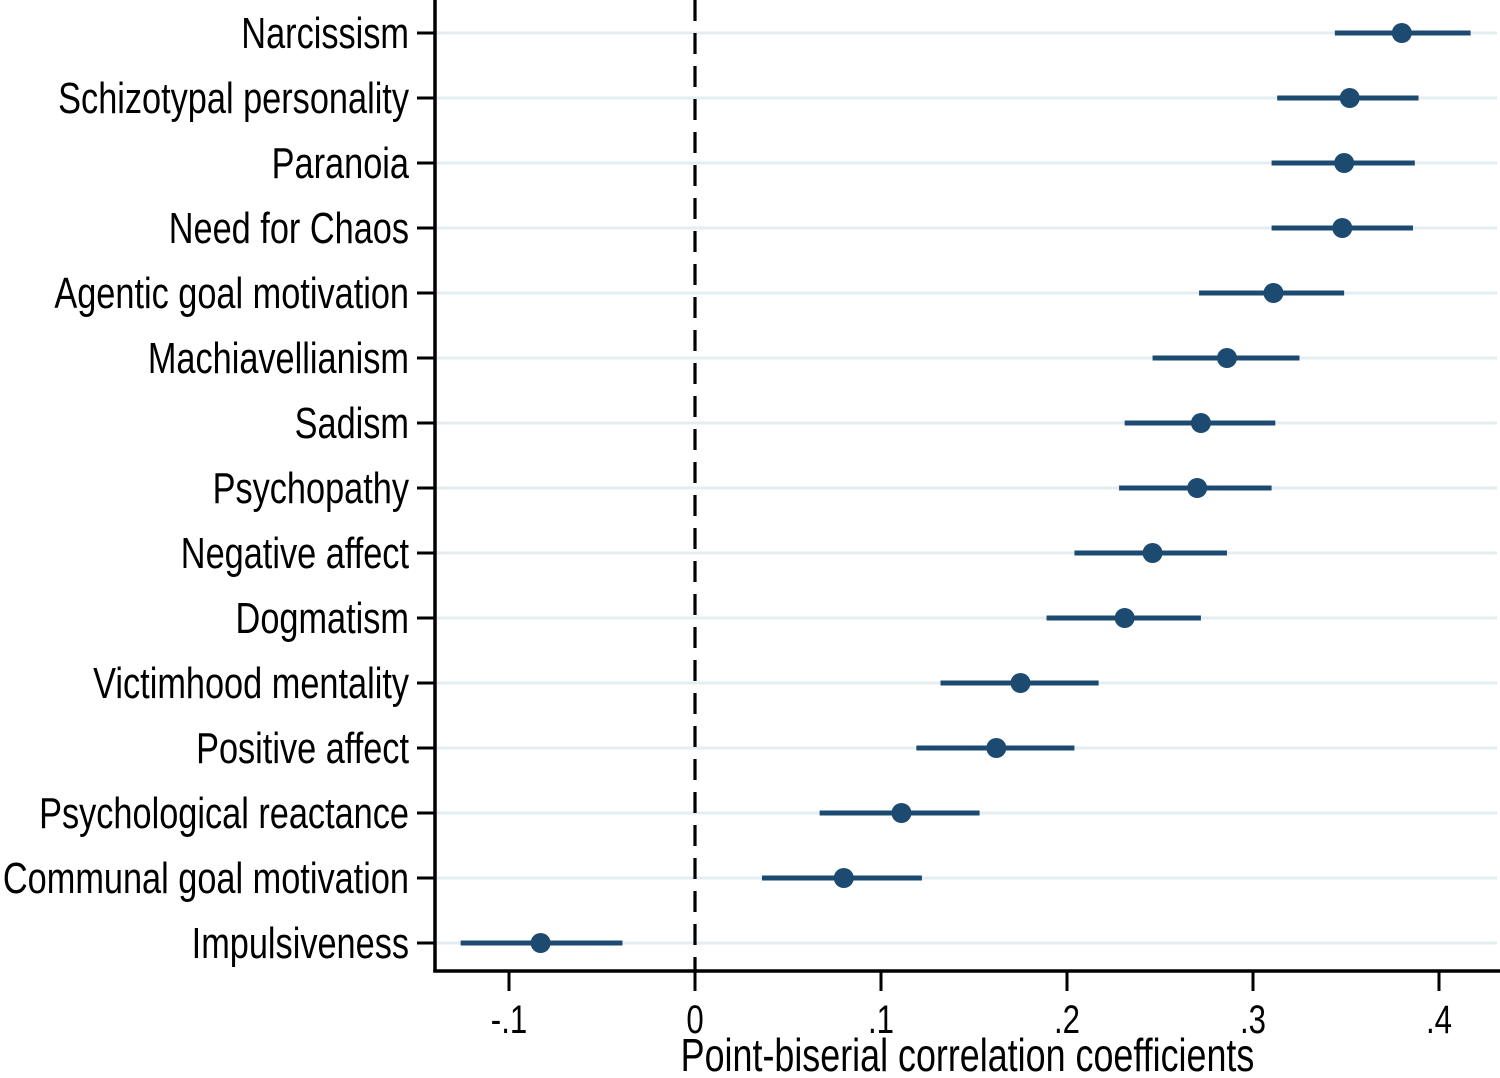  Describe the element at coordinates (289, 228) in the screenshot. I see `y-axis-label: Need for Chaos` at that location.